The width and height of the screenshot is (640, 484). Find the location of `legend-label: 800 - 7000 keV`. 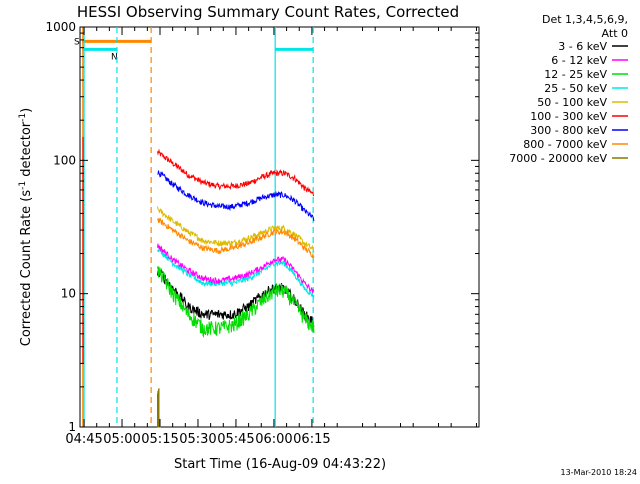

legend-label: 800 - 7000 keV is located at coordinates (565, 144).